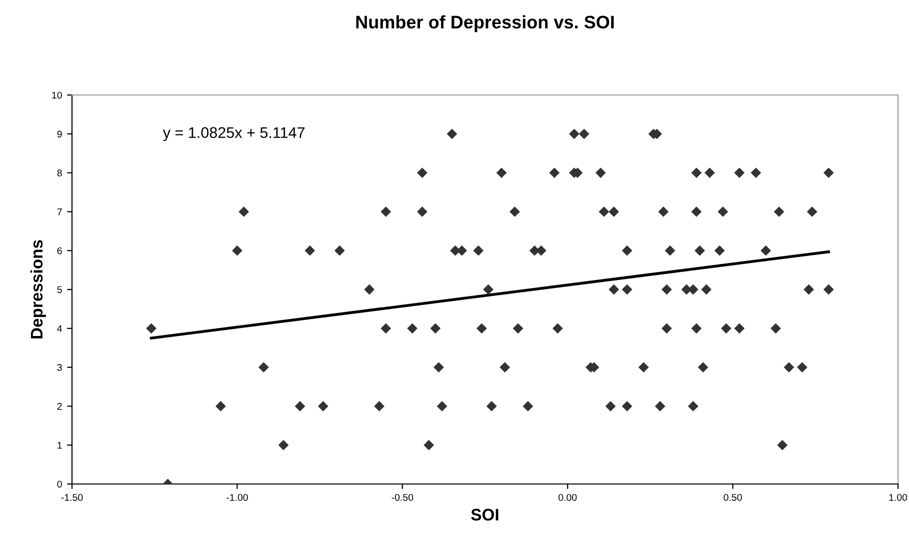 The image size is (909, 546). I want to click on x-tick-label: -0.50, so click(403, 497).